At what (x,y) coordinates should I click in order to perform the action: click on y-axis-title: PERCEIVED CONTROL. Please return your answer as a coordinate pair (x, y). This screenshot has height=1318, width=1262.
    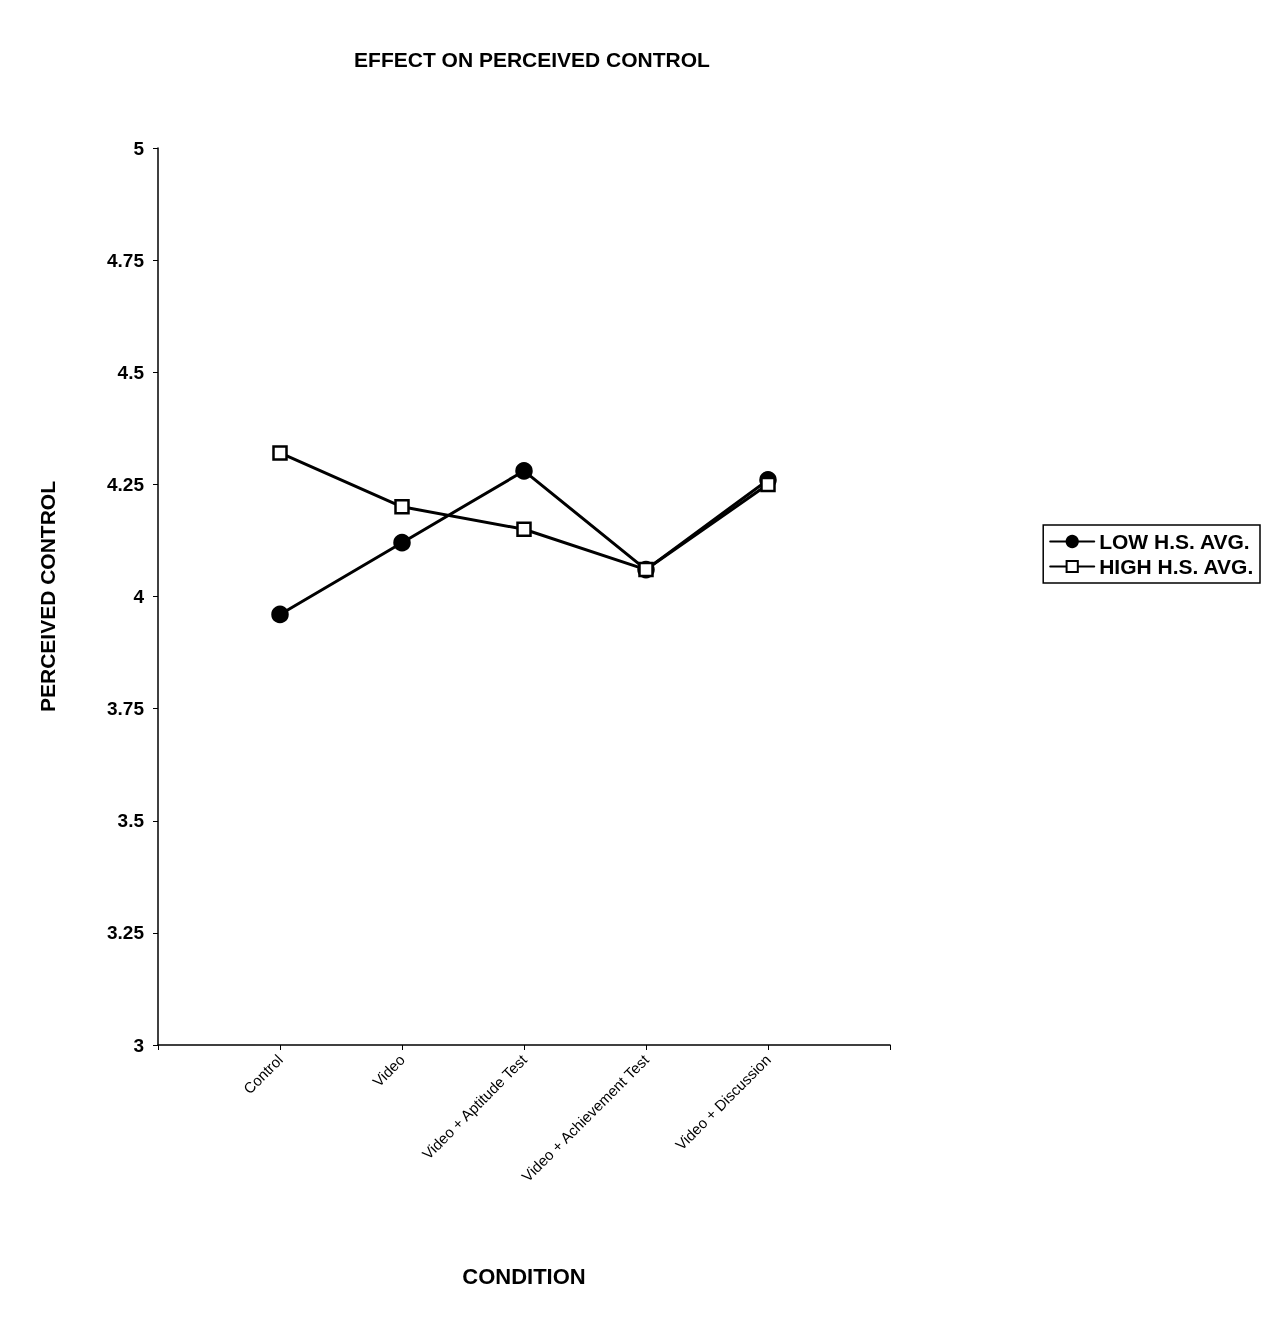
    Looking at the image, I should click on (47, 596).